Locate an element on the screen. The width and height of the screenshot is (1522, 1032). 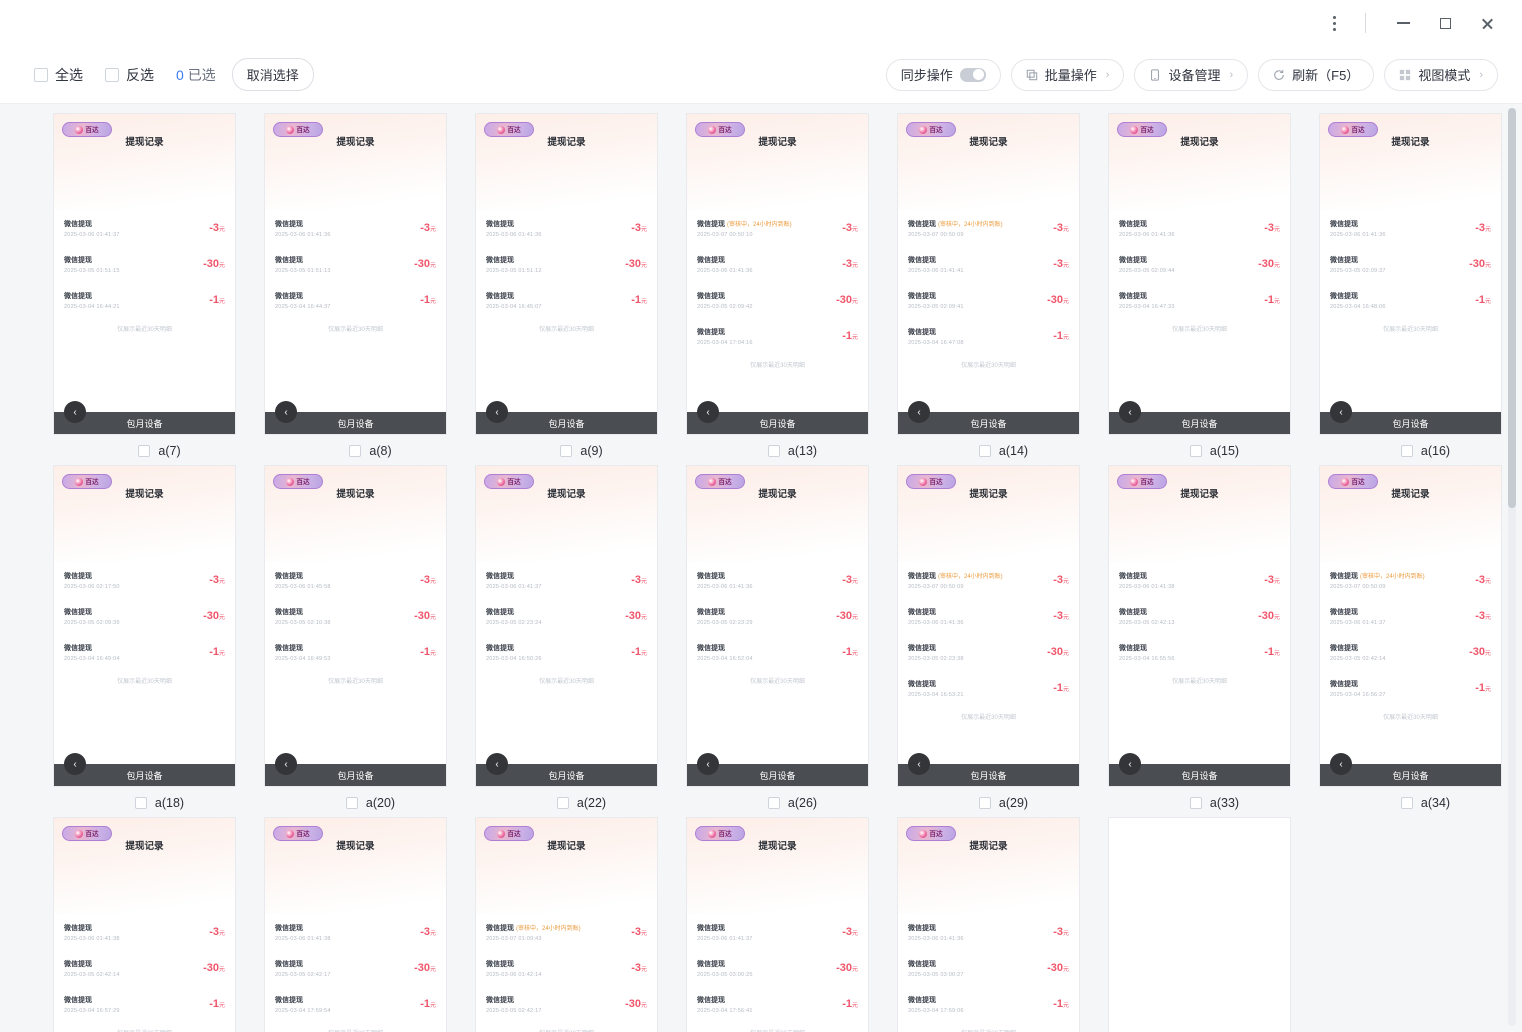
close-button is located at coordinates (1487, 23).